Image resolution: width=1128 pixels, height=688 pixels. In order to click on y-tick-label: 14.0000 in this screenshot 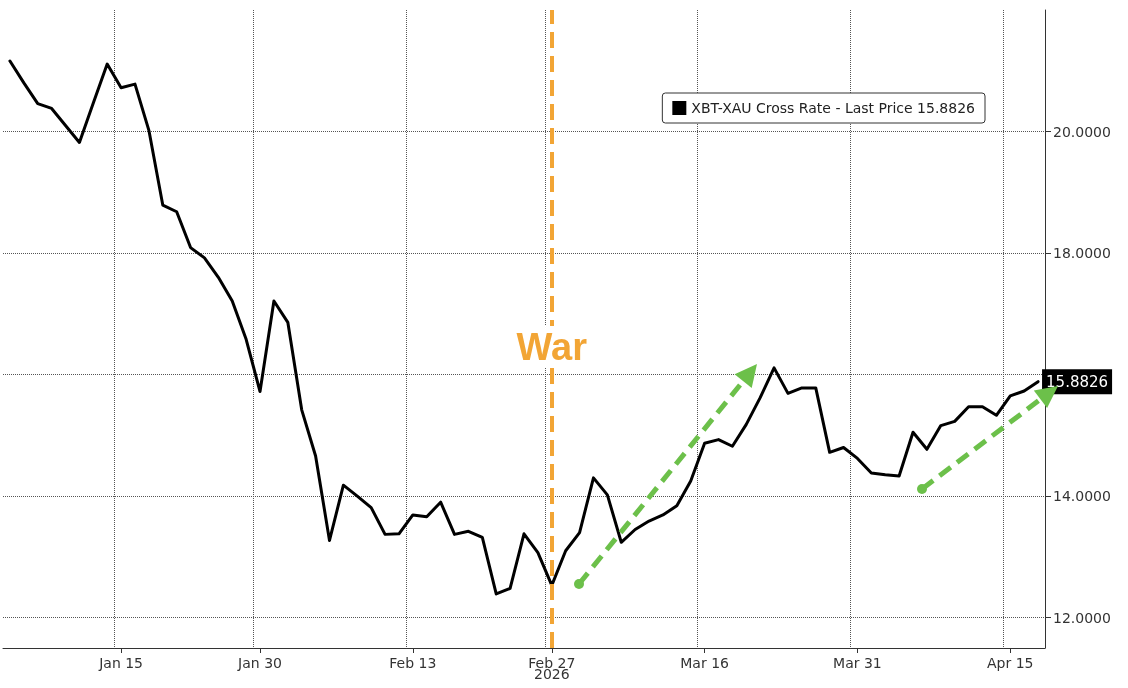, I will do `click(1082, 496)`.